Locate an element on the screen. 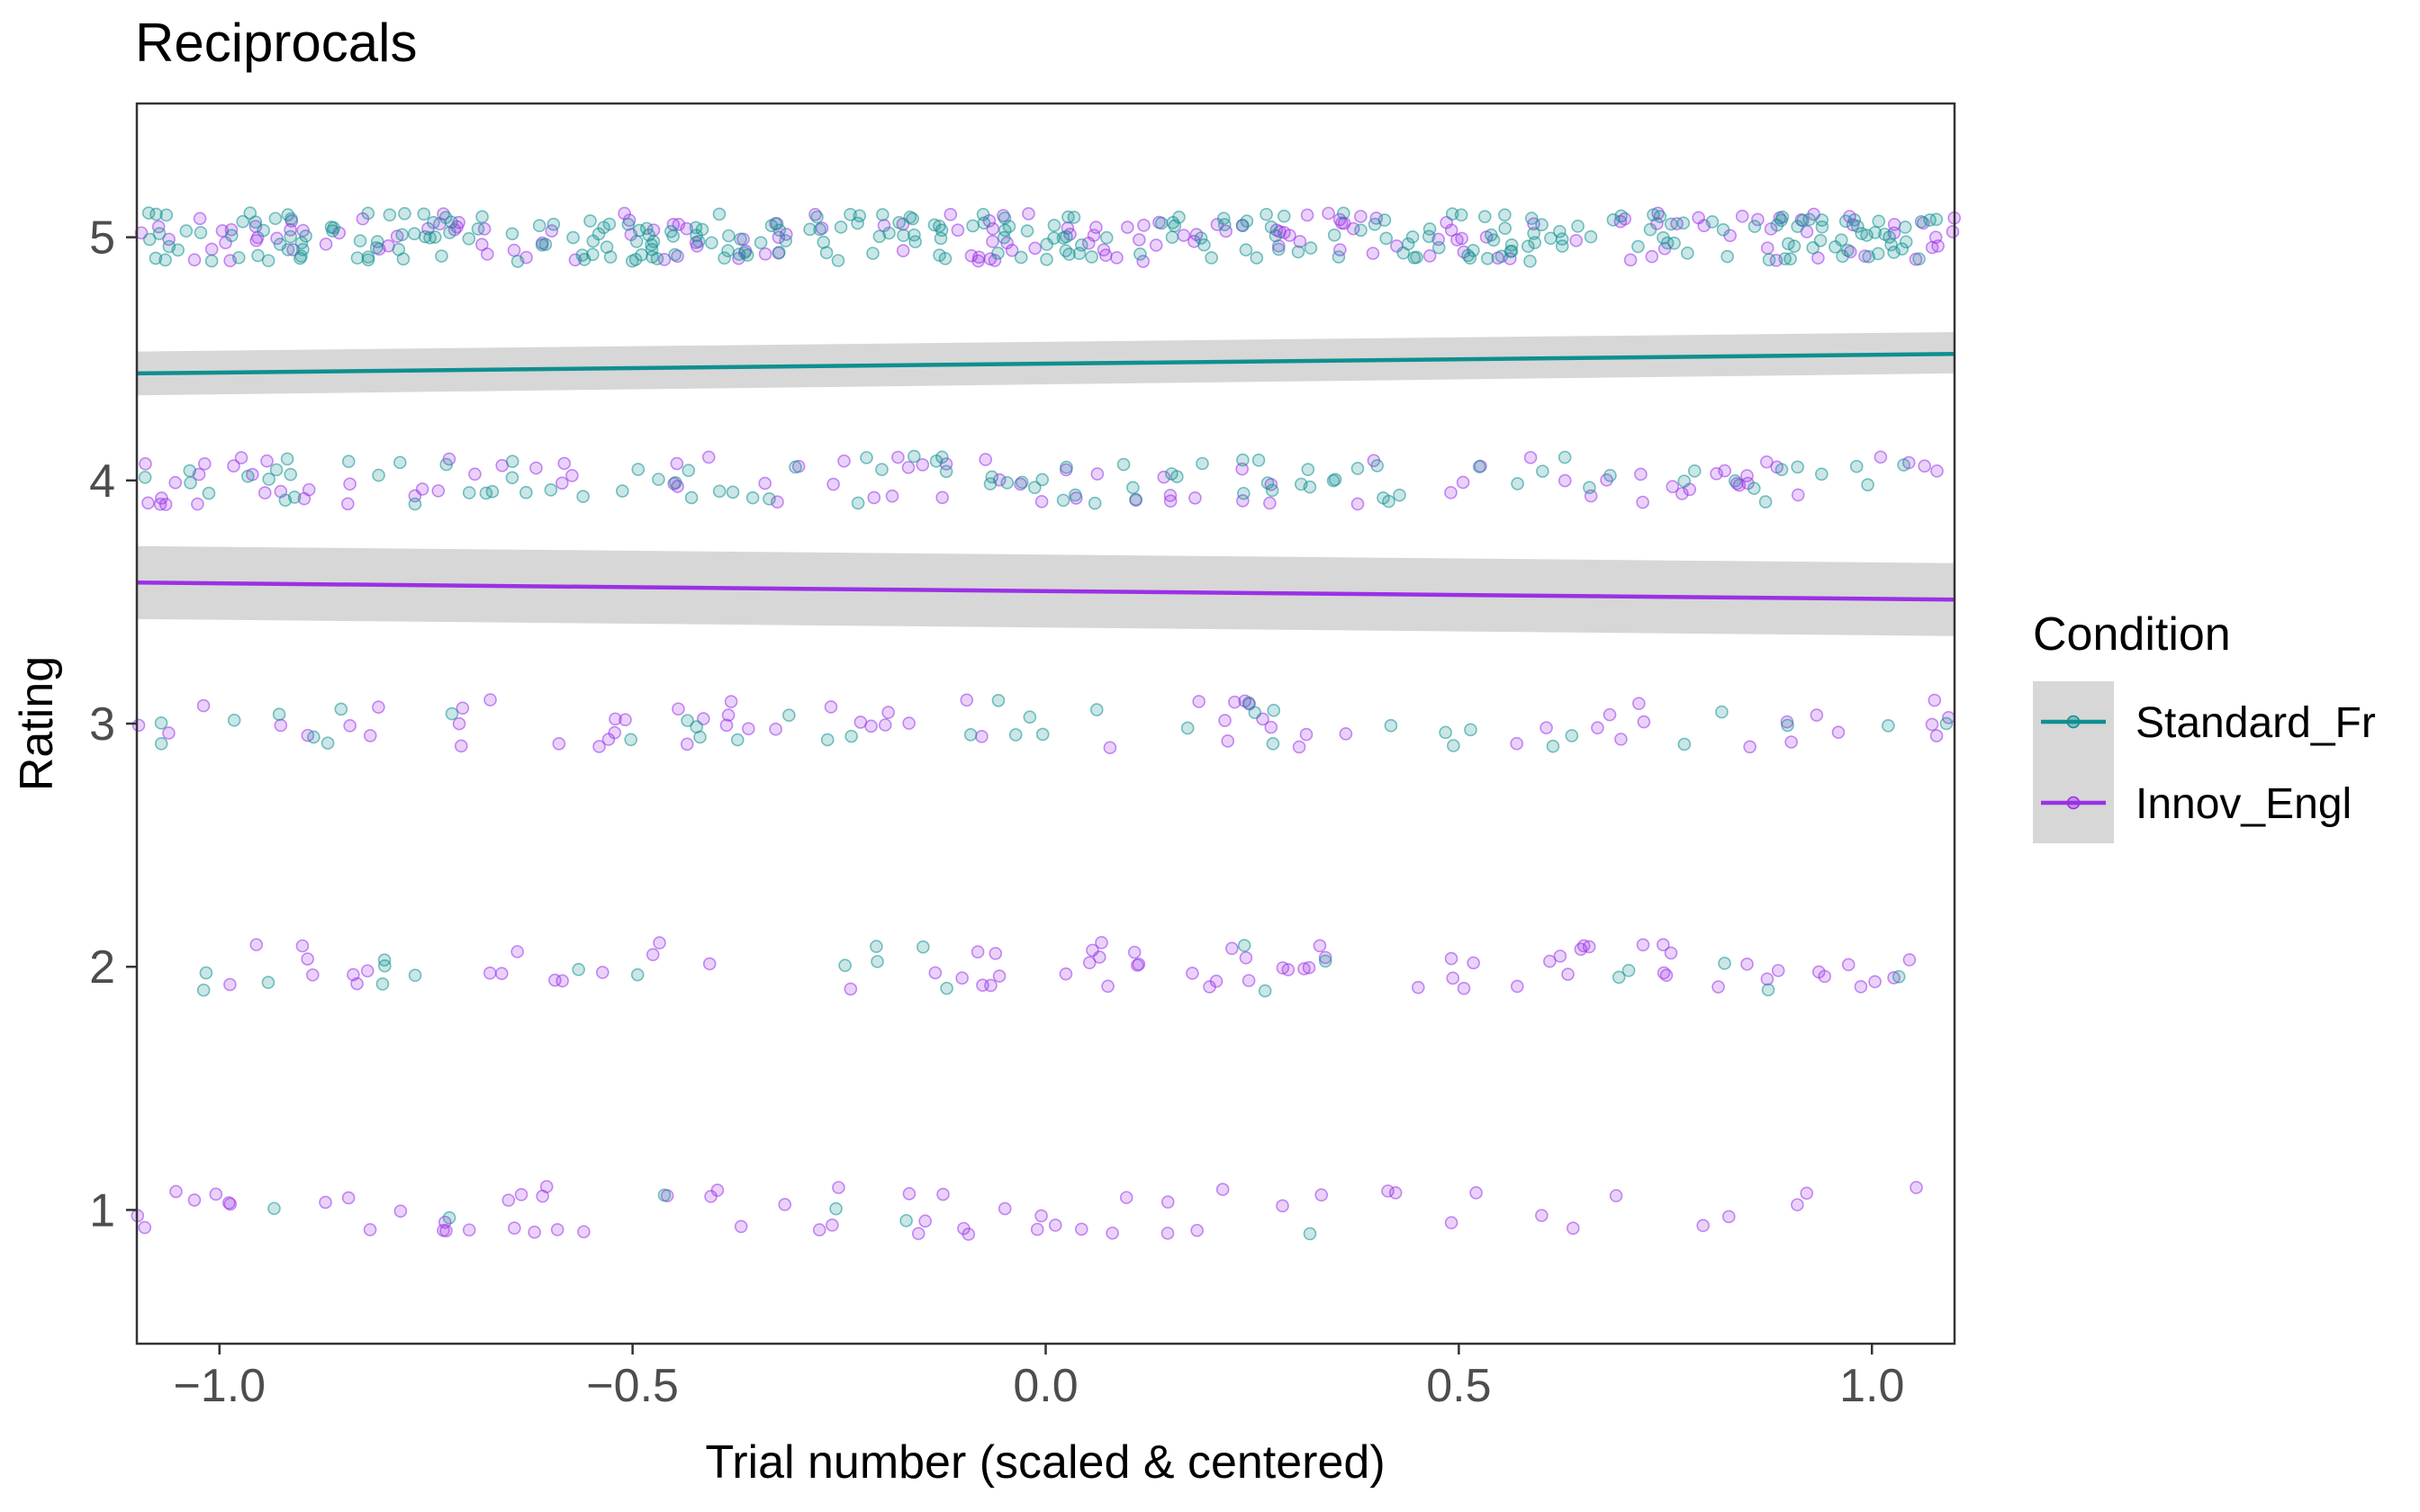 The height and width of the screenshot is (1512, 2420). trend-line-Innov_Engl is located at coordinates (1045, 591).